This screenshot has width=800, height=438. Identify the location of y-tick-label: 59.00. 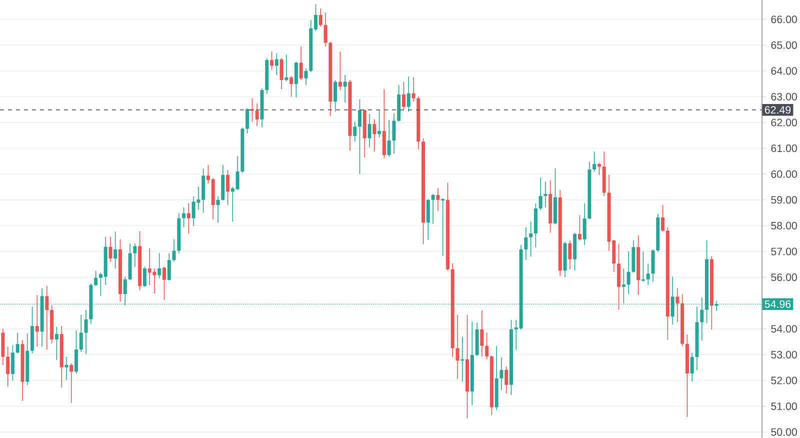
(784, 200).